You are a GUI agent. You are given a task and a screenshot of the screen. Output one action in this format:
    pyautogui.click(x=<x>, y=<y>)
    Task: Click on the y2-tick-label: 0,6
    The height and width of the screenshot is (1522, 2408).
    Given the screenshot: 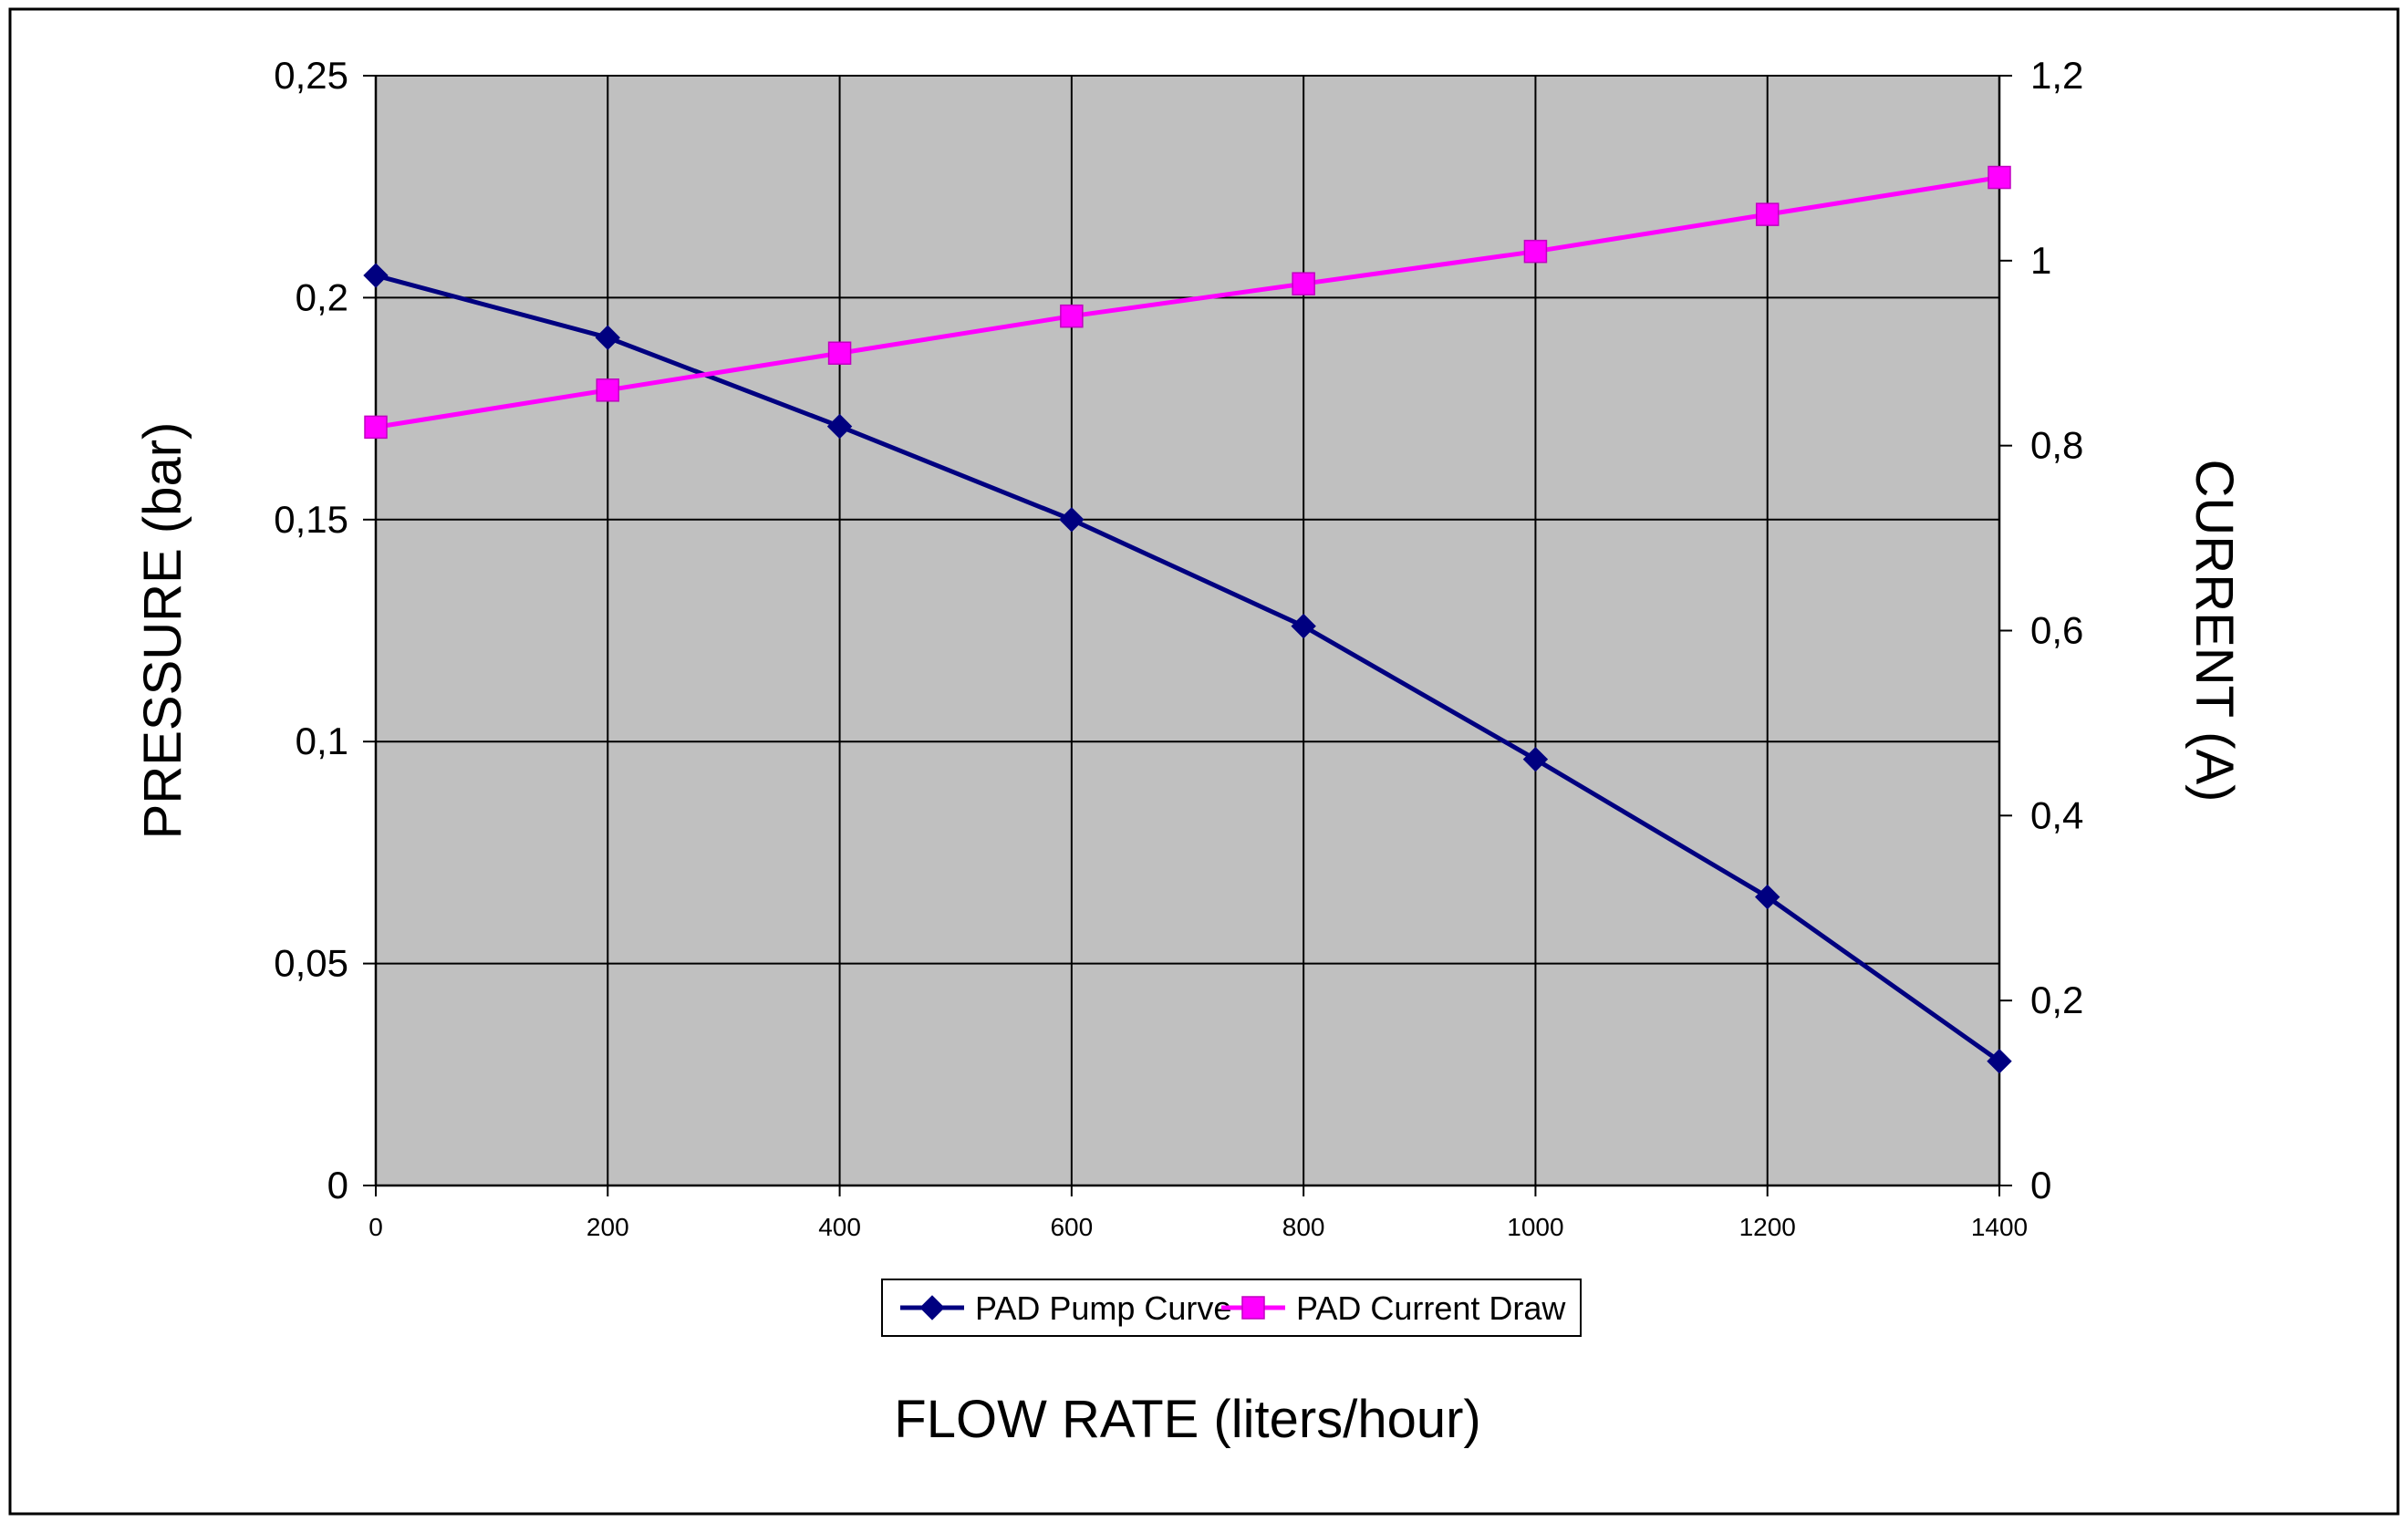 What is the action you would take?
    pyautogui.click(x=2056, y=630)
    